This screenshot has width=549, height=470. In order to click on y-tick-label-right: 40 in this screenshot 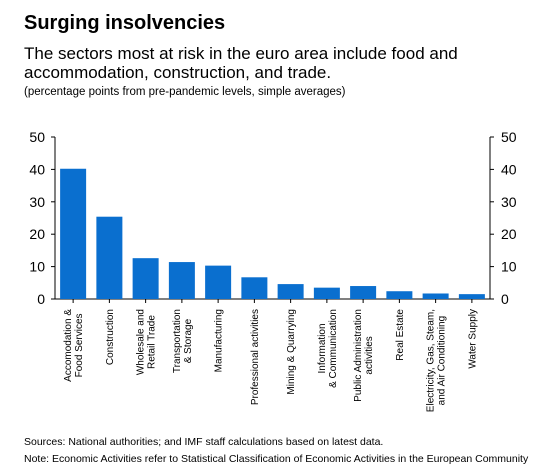, I will do `click(509, 169)`.